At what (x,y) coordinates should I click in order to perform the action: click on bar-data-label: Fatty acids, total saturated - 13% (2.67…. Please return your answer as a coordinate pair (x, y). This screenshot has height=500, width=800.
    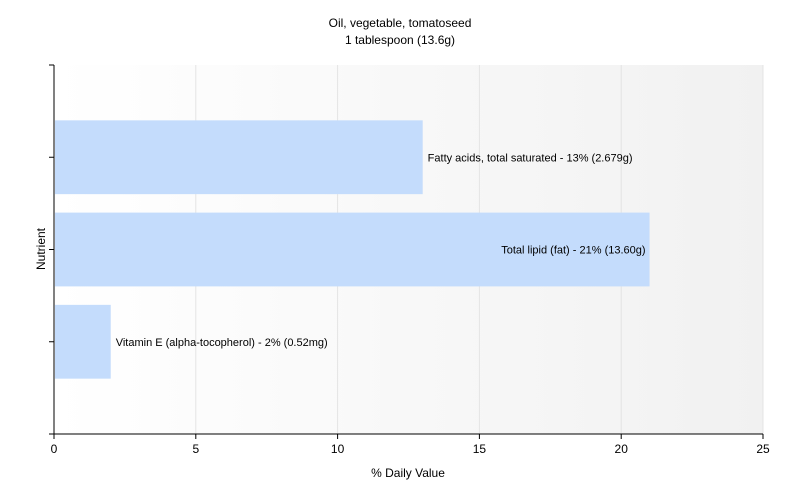
    Looking at the image, I should click on (530, 158).